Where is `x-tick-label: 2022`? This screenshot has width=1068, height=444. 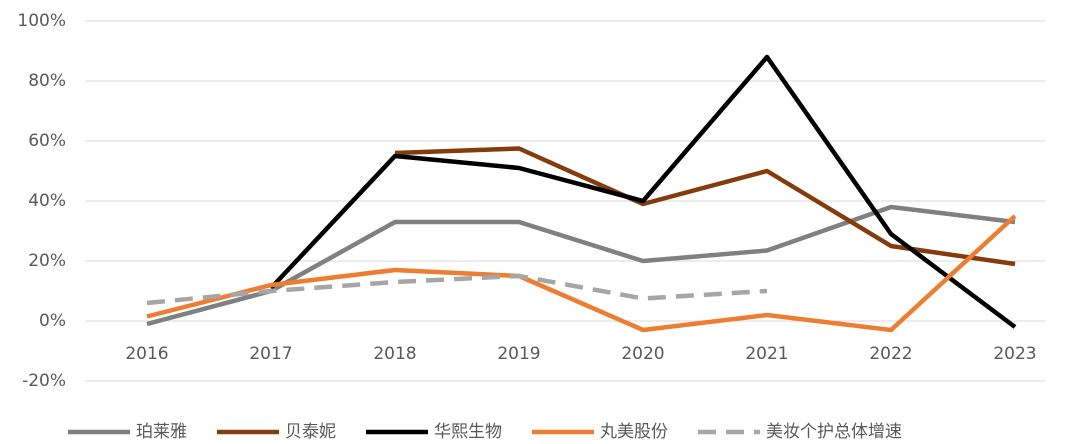
x-tick-label: 2022 is located at coordinates (890, 354).